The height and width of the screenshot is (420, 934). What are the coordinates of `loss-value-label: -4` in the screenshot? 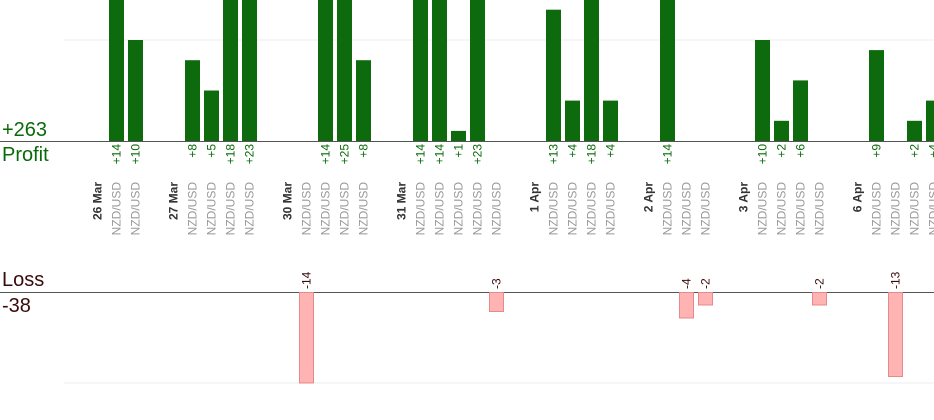 It's located at (687, 283).